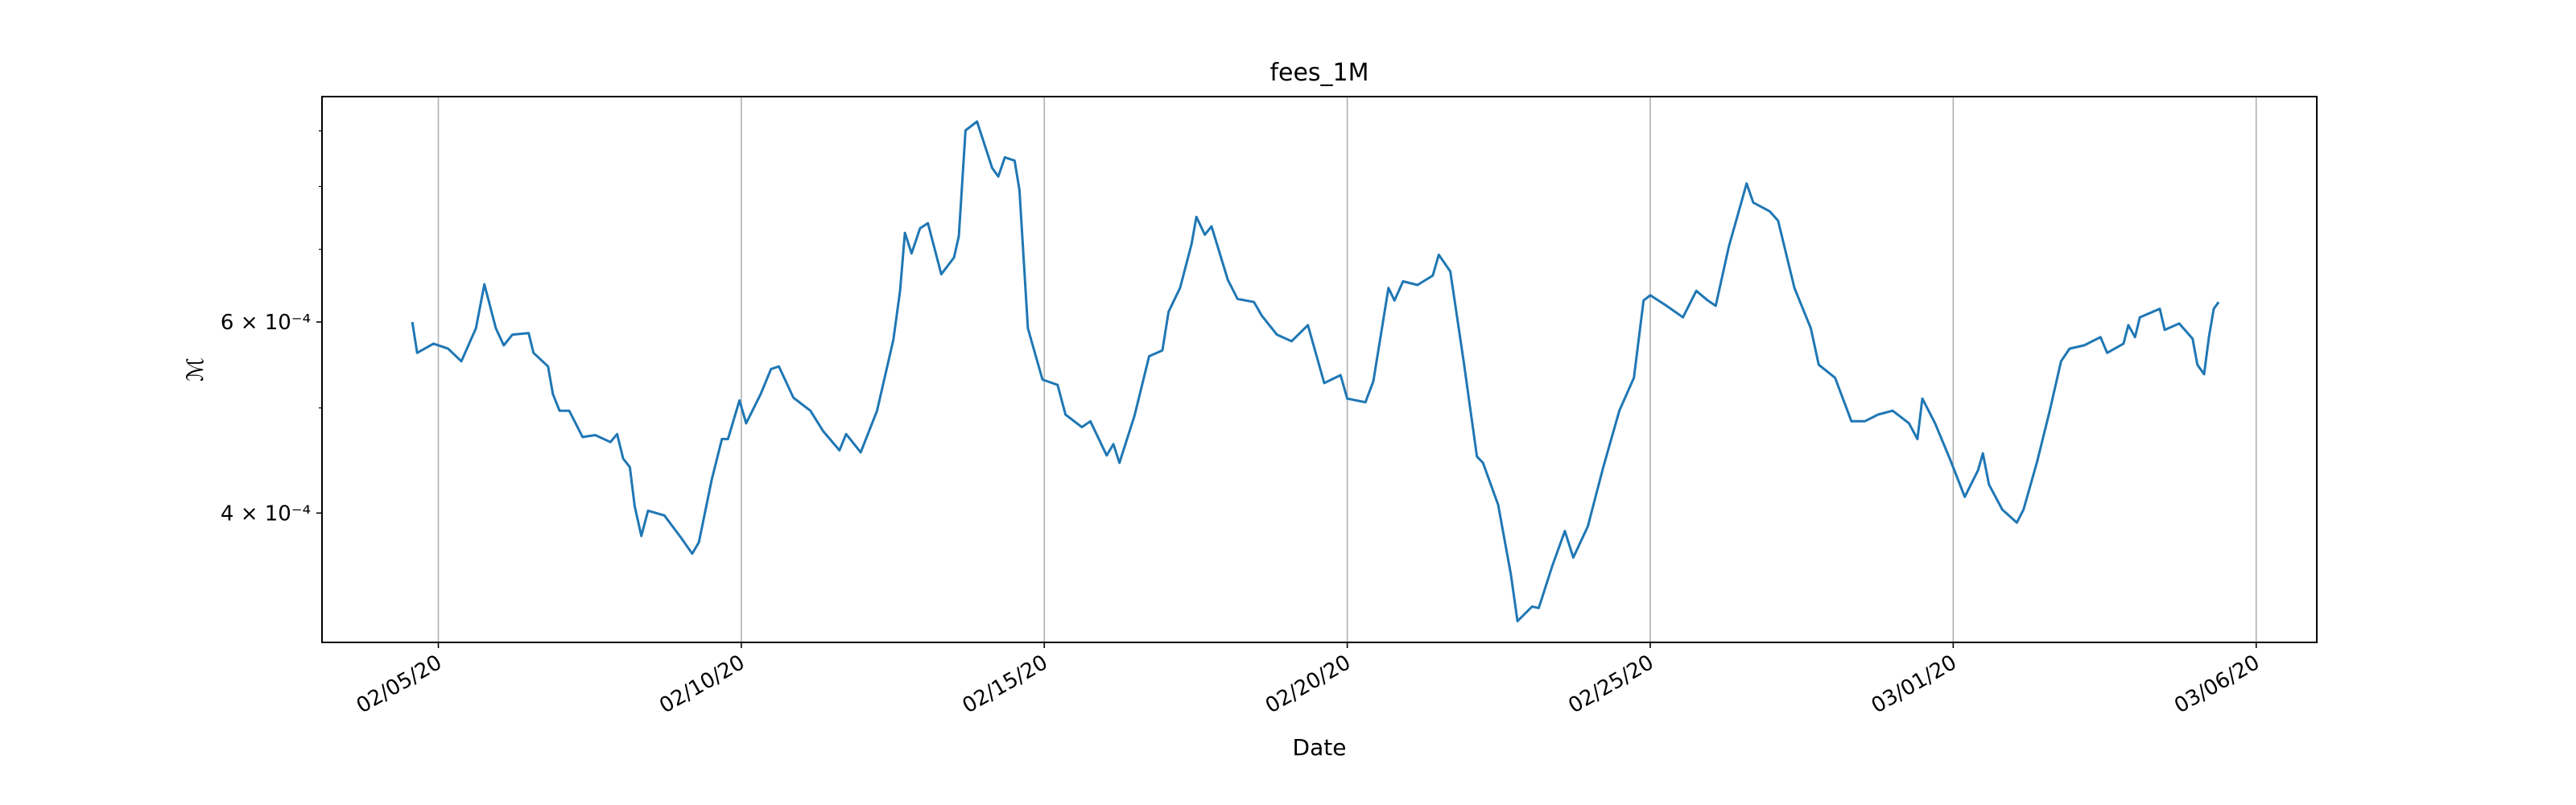  Describe the element at coordinates (1914, 684) in the screenshot. I see `x-tick-label: 03/01/20` at that location.